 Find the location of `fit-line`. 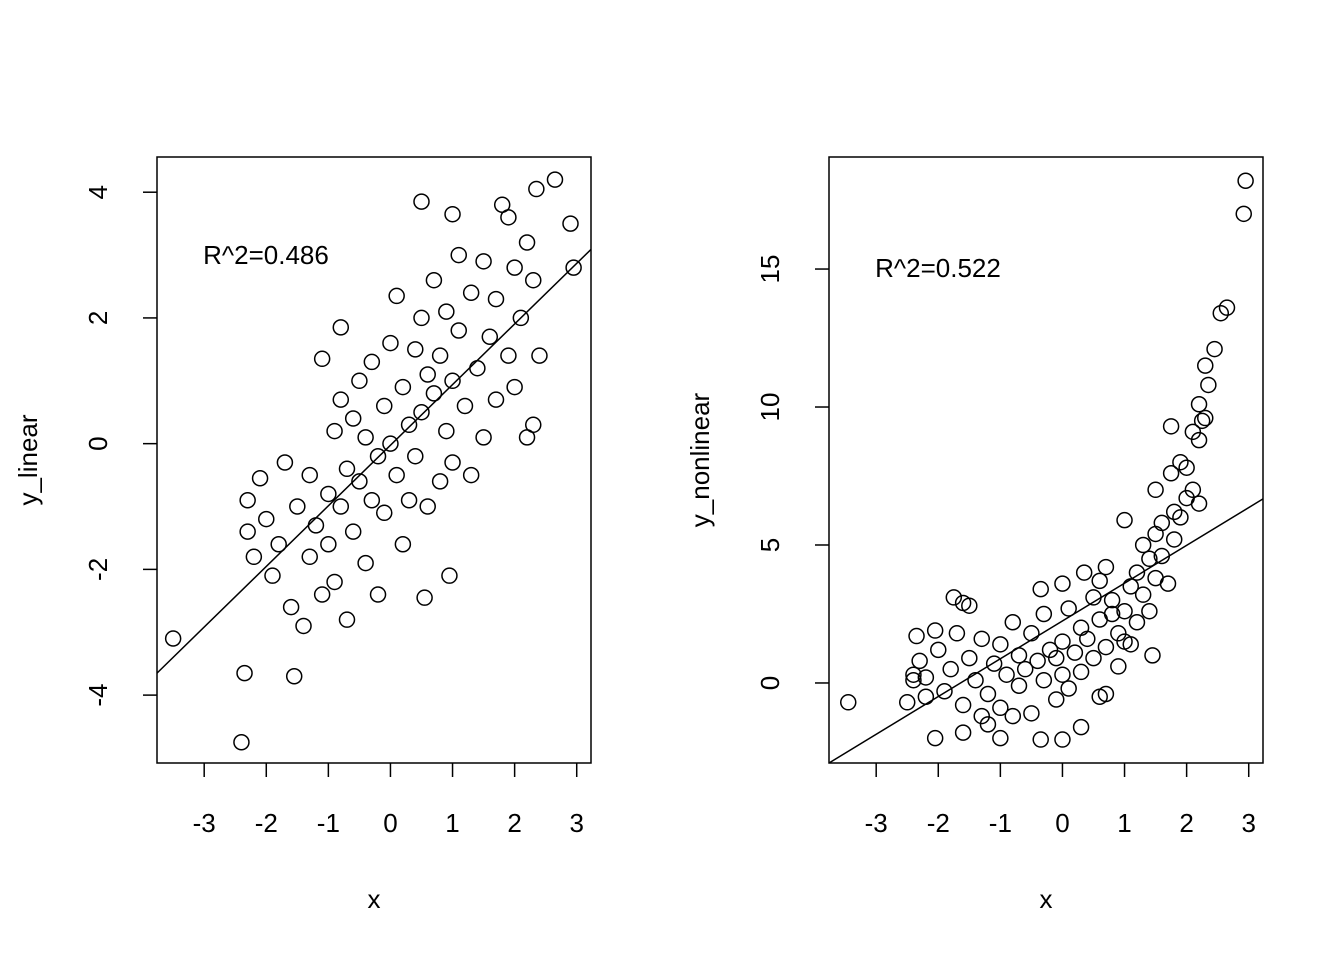

fit-line is located at coordinates (374, 461).